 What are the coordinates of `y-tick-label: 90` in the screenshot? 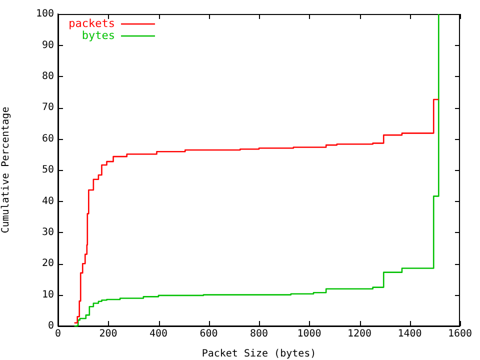 It's located at (48, 45).